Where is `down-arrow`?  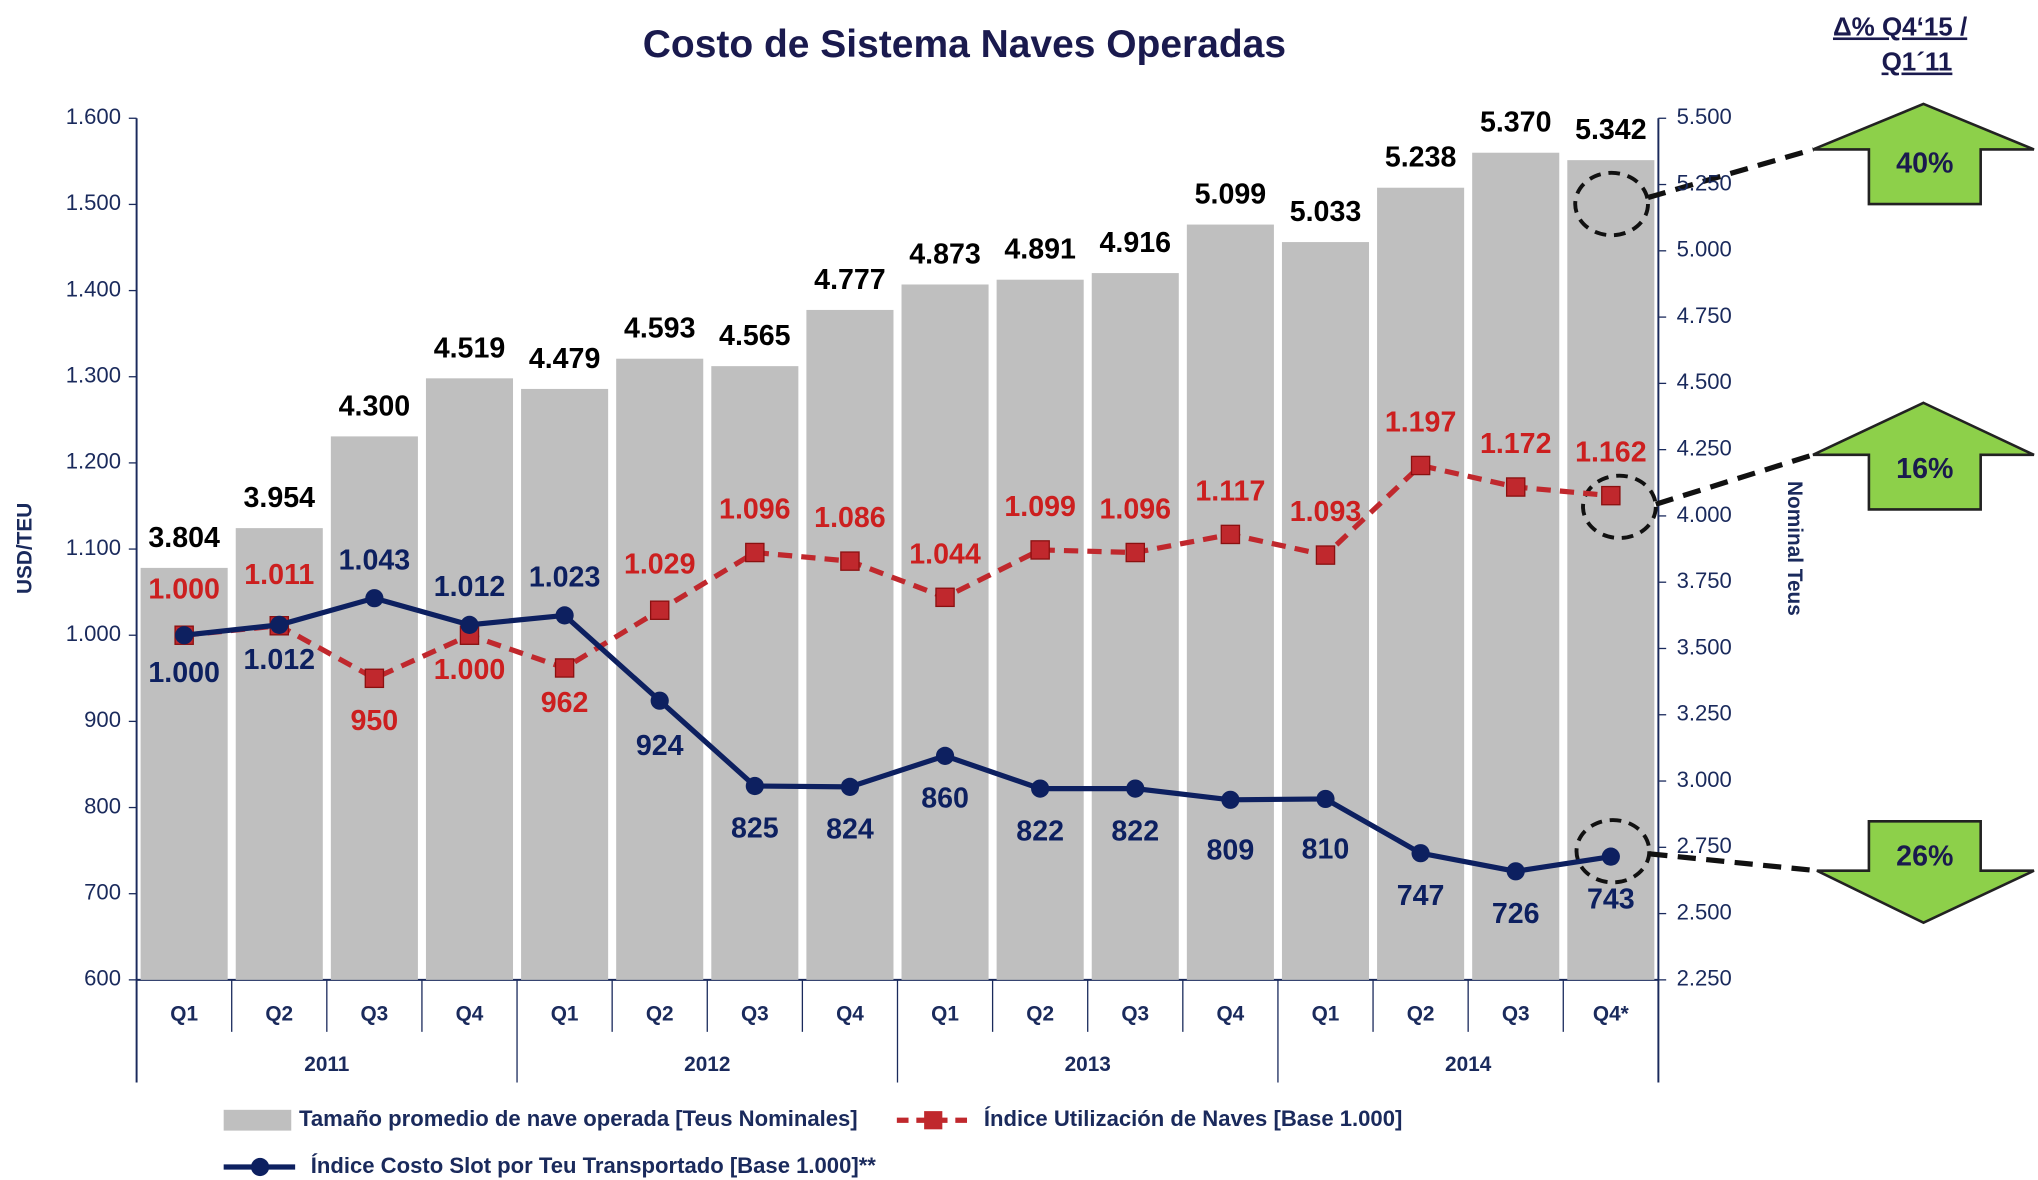
down-arrow is located at coordinates (1925, 872).